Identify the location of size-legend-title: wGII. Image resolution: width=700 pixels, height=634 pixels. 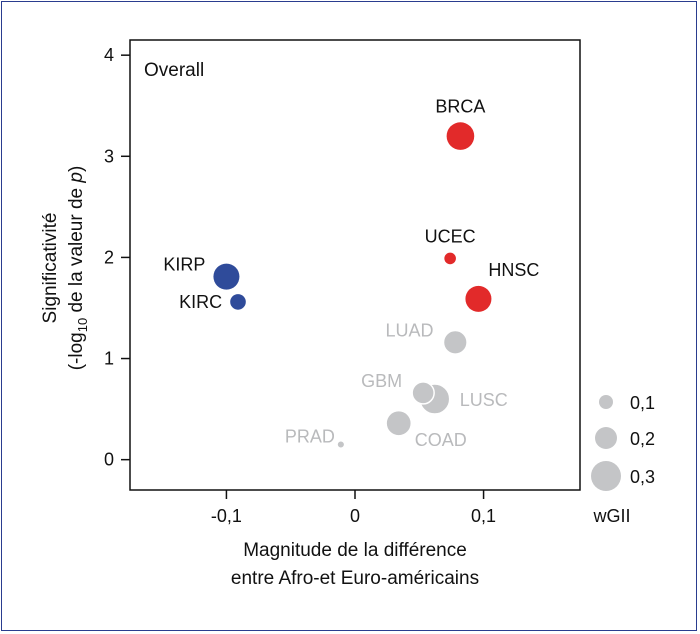
(611, 516).